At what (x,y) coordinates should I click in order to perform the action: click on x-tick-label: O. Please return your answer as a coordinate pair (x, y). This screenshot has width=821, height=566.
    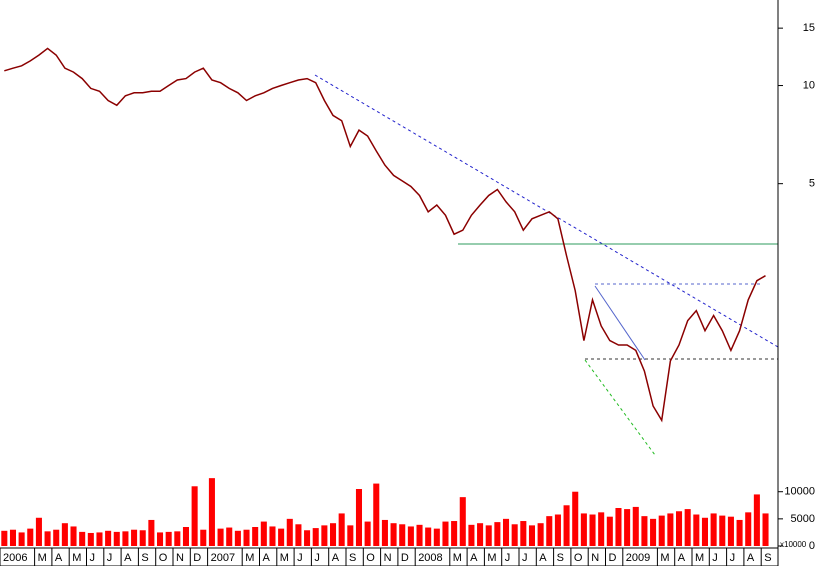
    Looking at the image, I should click on (578, 558).